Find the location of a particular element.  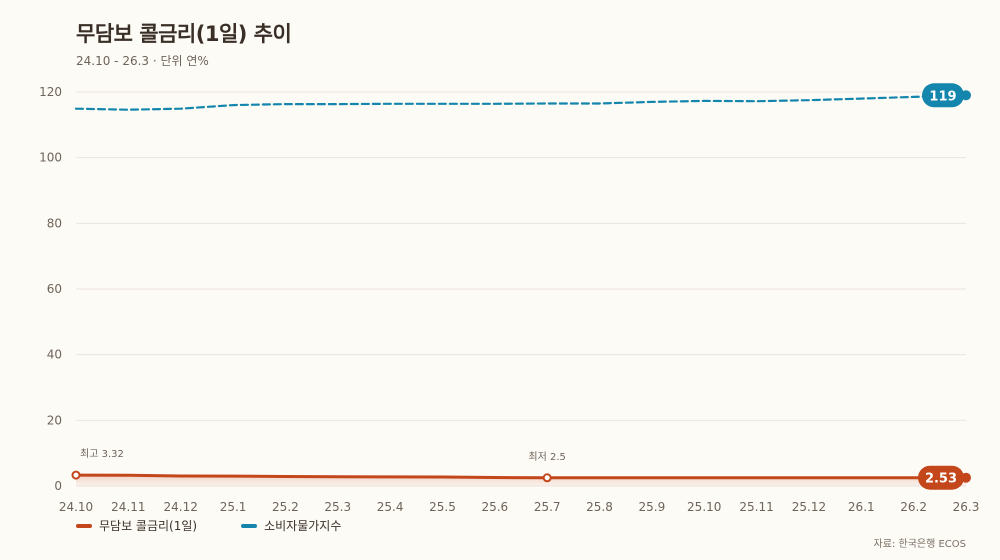

y-tick-label: 60 is located at coordinates (54, 289).